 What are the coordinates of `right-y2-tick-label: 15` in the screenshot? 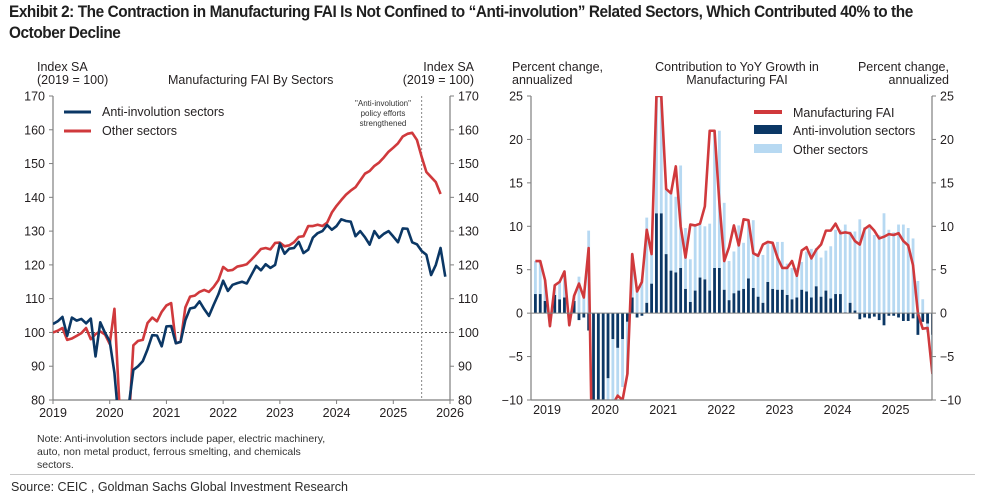 It's located at (947, 183).